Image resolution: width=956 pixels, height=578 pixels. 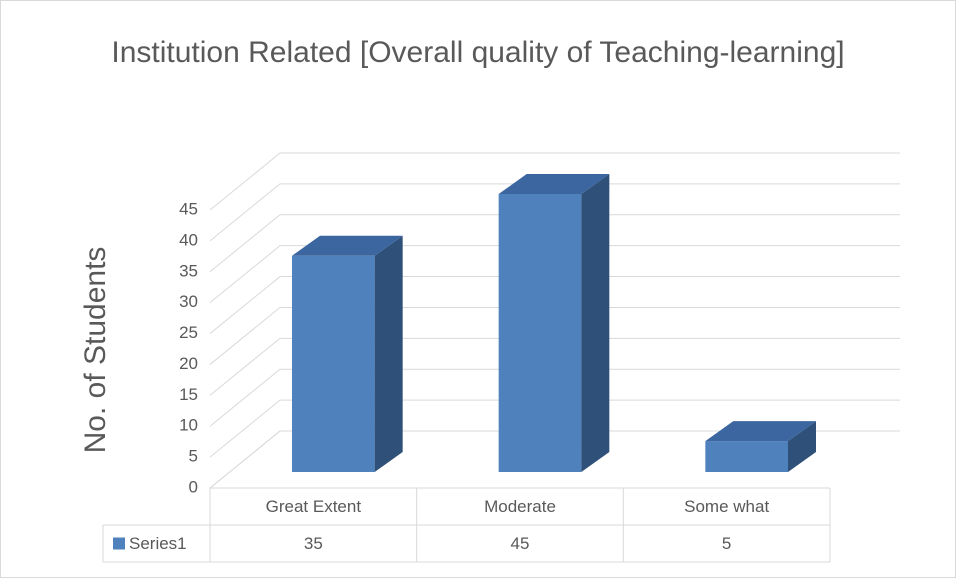 I want to click on x-tick-label: Moderate, so click(x=520, y=506).